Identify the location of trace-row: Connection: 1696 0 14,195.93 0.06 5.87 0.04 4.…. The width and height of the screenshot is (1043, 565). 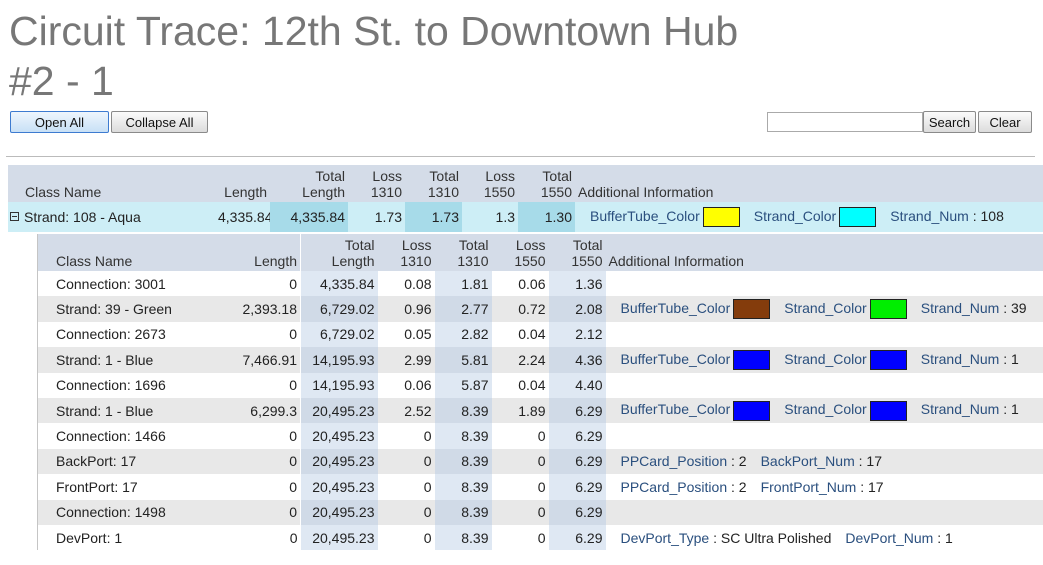
(540, 385).